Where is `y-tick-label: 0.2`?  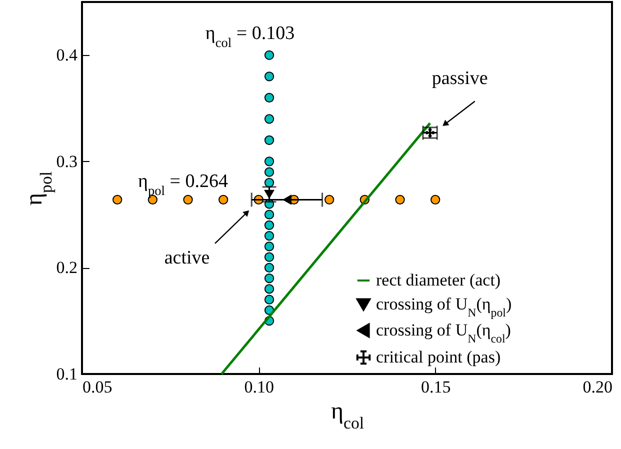 y-tick-label: 0.2 is located at coordinates (67, 268).